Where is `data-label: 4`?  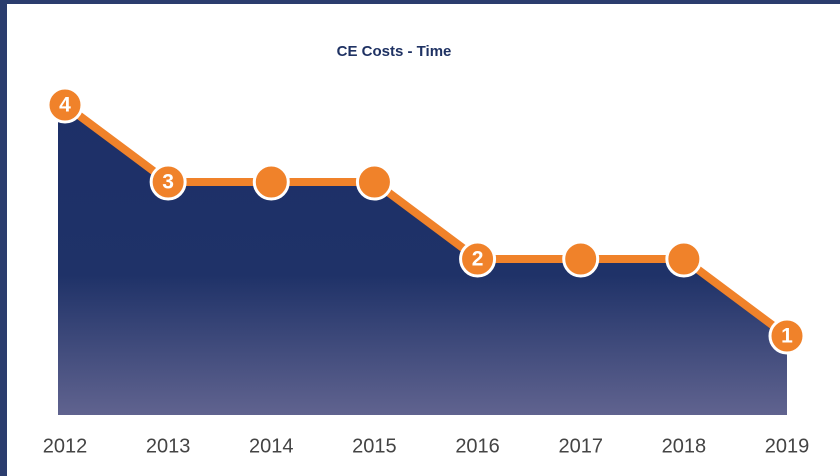
data-label: 4 is located at coordinates (65, 105).